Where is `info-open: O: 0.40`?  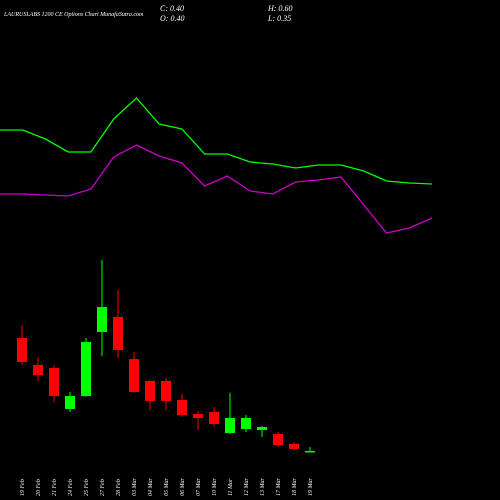 info-open: O: 0.40 is located at coordinates (172, 18).